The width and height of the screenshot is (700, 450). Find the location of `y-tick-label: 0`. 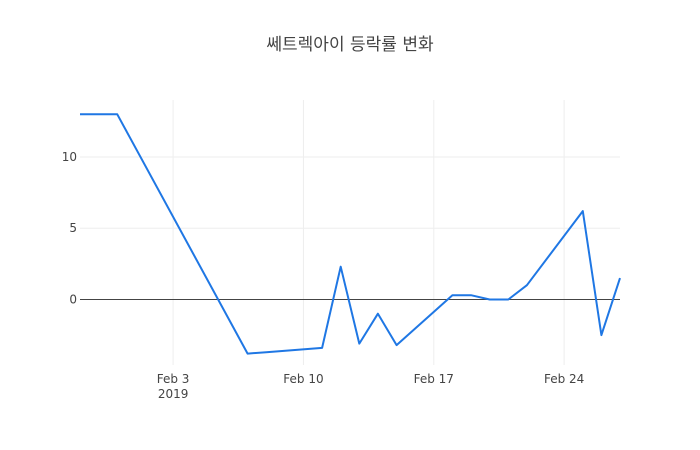

y-tick-label: 0 is located at coordinates (73, 299).